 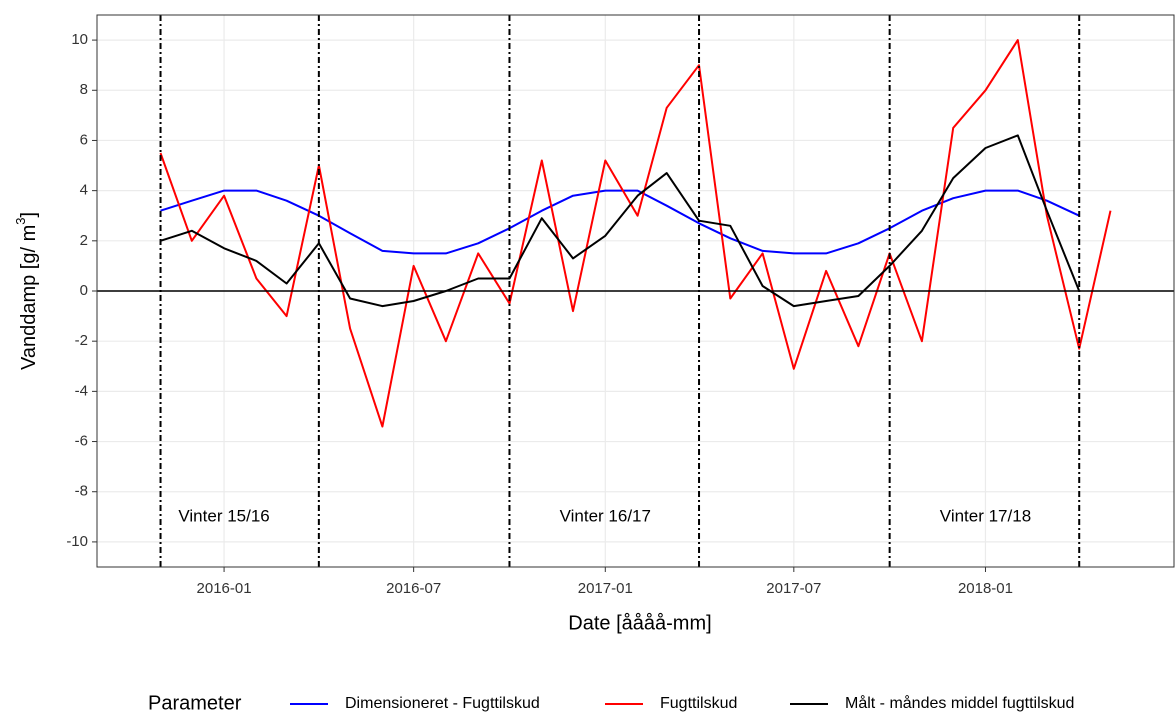 I want to click on x-tick-label: 2018-01, so click(x=985, y=588).